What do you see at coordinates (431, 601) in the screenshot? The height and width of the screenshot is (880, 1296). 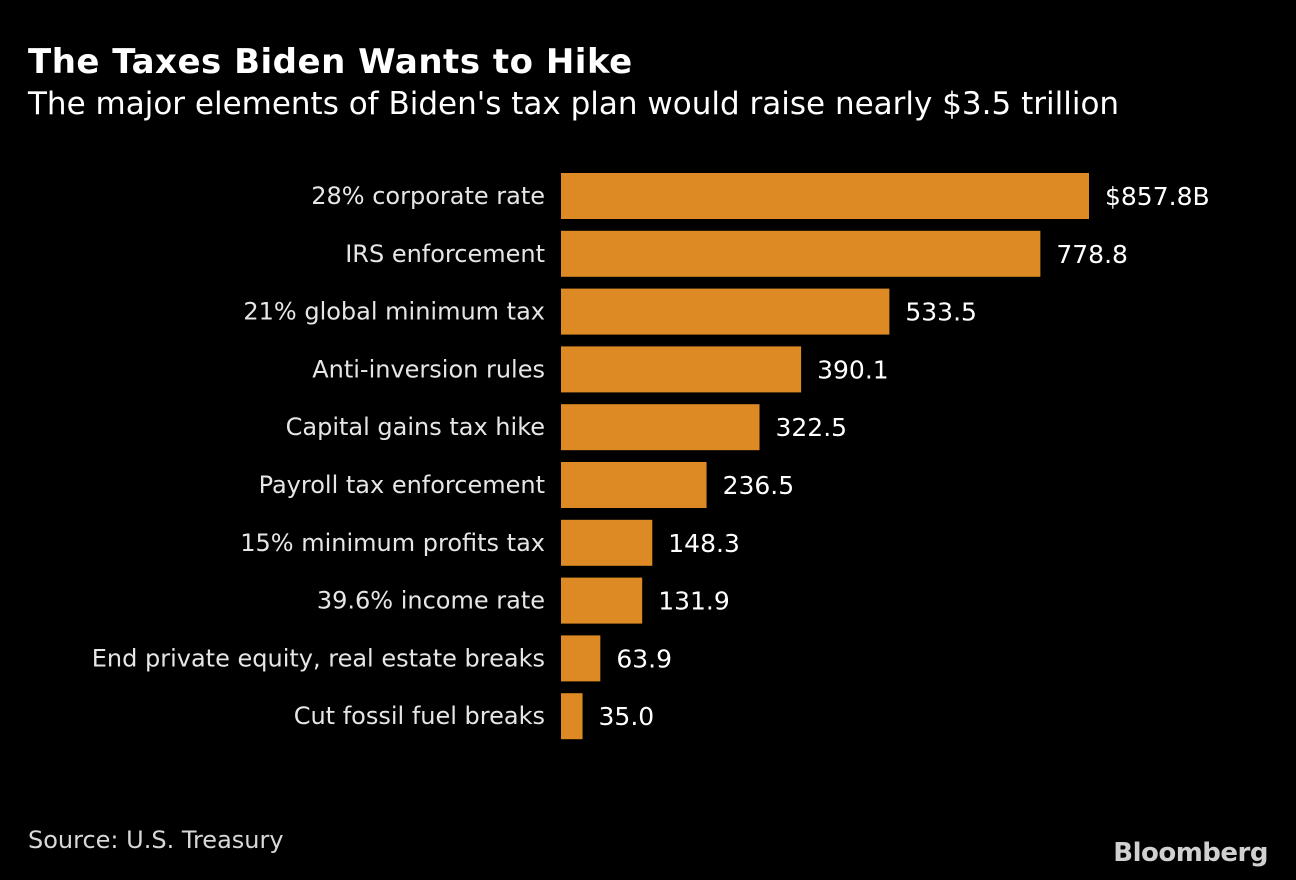 I see `category-label: 39.6% income rate` at bounding box center [431, 601].